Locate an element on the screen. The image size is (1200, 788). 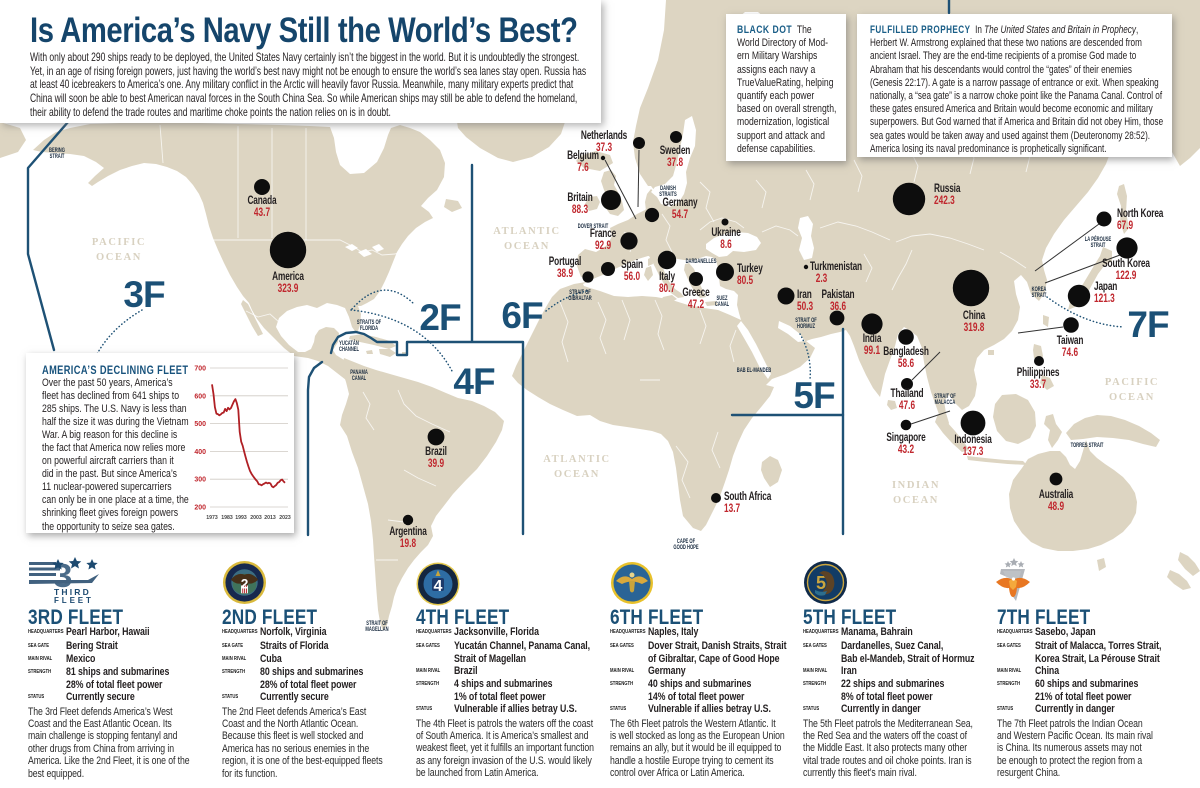
svg-text: 2 is located at coordinates (245, 583).